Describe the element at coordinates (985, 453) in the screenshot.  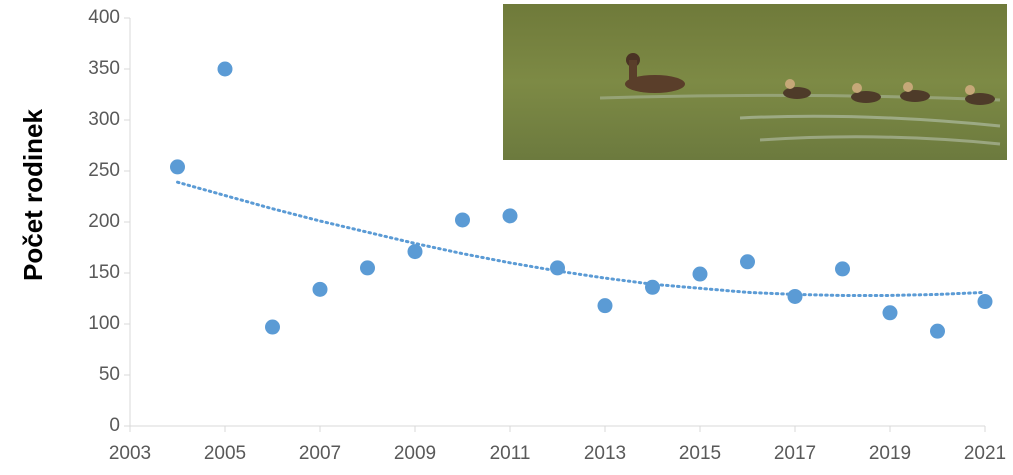
I see `x-tick-label: 2021` at that location.